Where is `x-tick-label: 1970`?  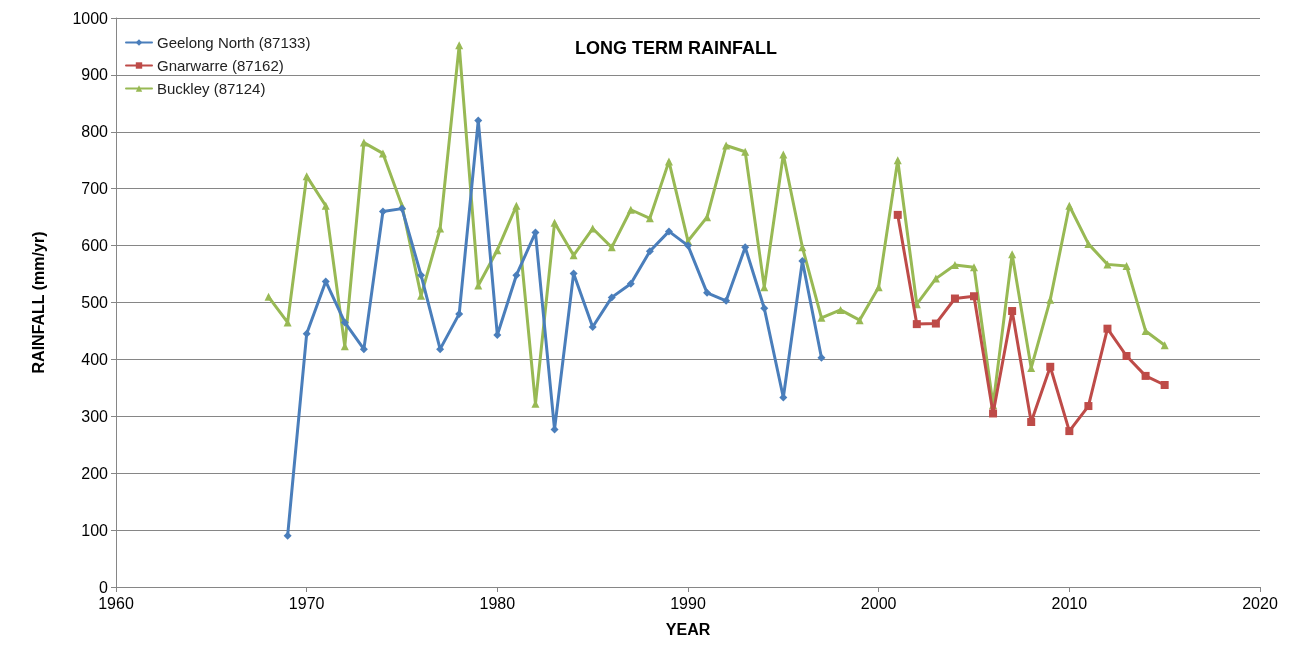
x-tick-label: 1970 is located at coordinates (306, 603).